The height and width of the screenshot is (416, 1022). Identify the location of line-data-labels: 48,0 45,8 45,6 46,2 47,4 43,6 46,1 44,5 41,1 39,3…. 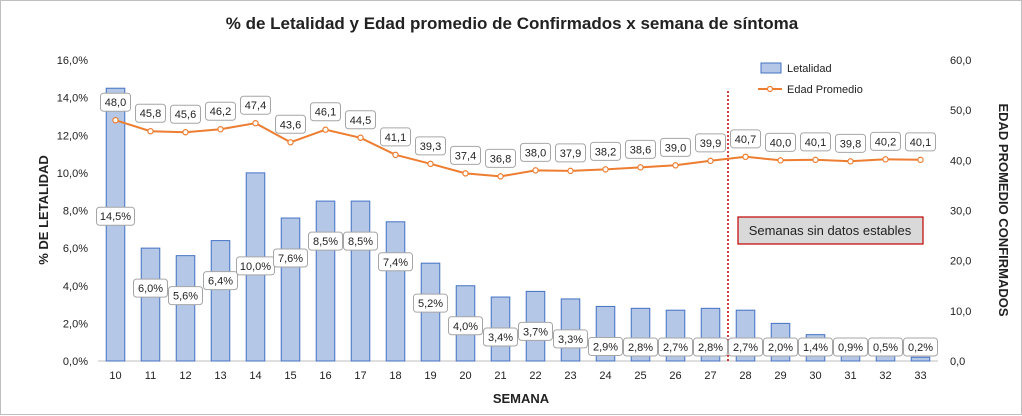
(518, 130).